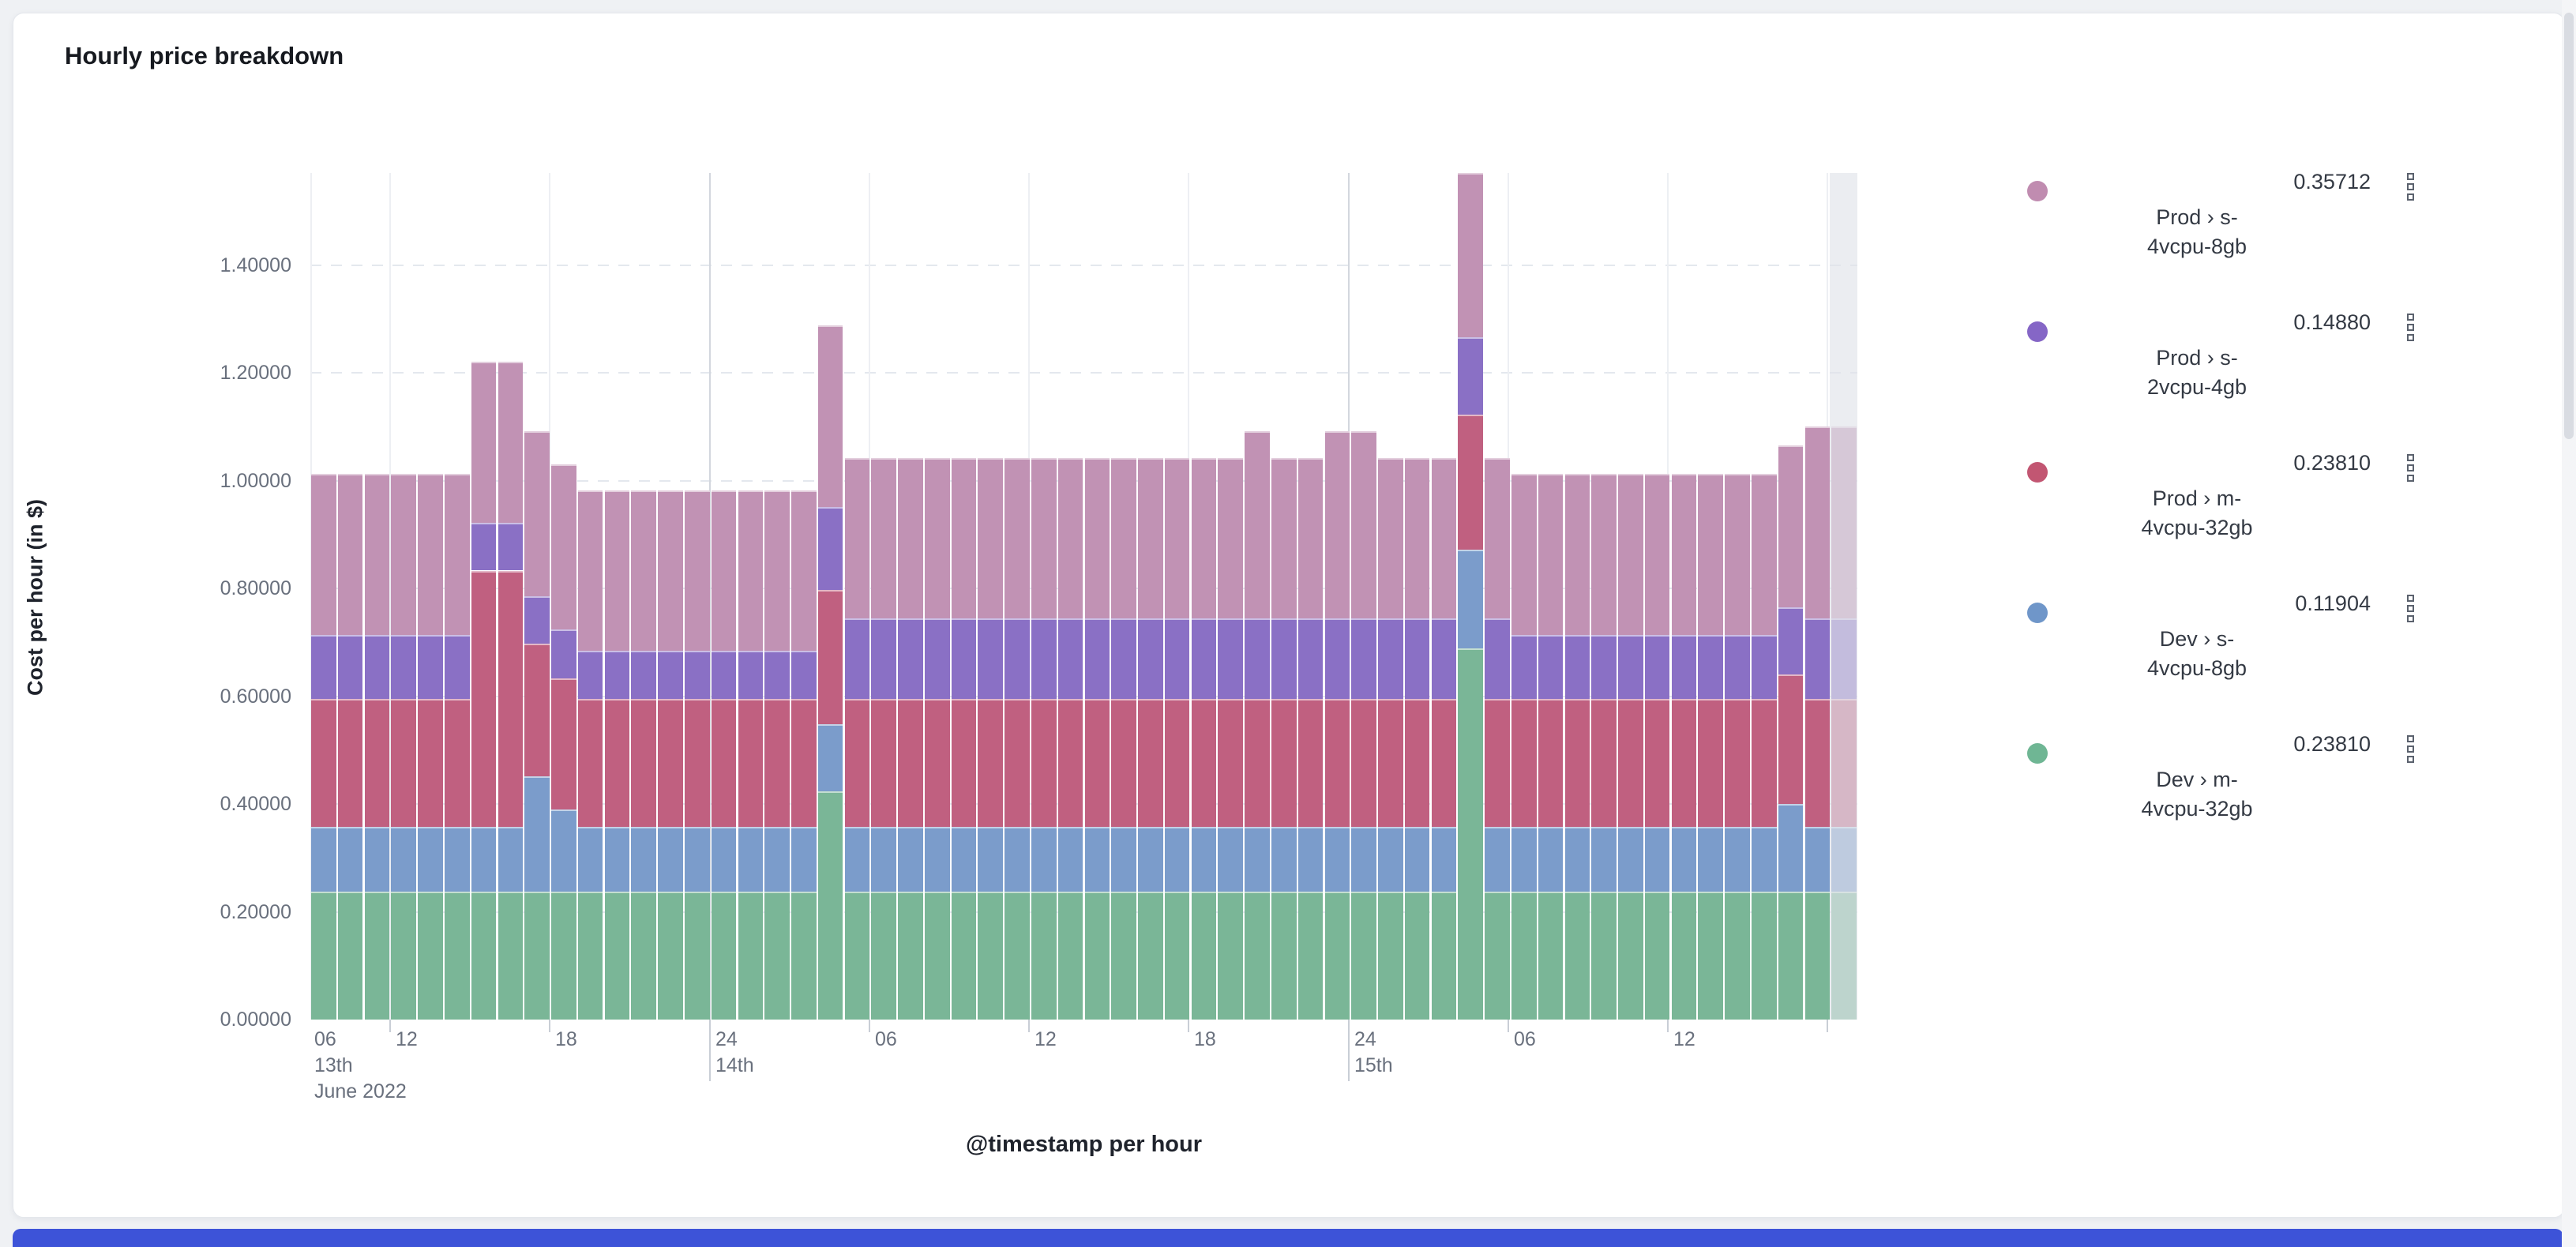  Describe the element at coordinates (2197, 217) in the screenshot. I see `legend-label-line: Prod › s-` at that location.